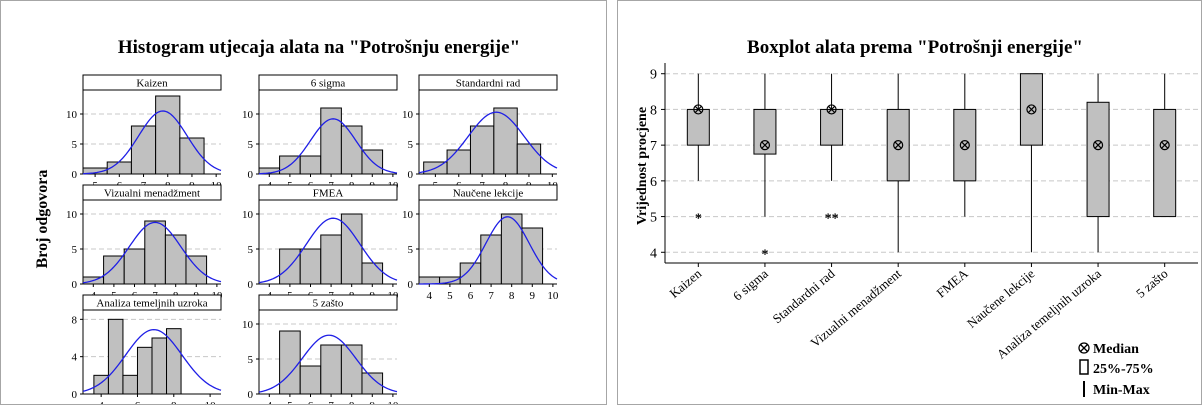 The image size is (1202, 409). What do you see at coordinates (471, 296) in the screenshot?
I see `x-tick-label: 6` at bounding box center [471, 296].